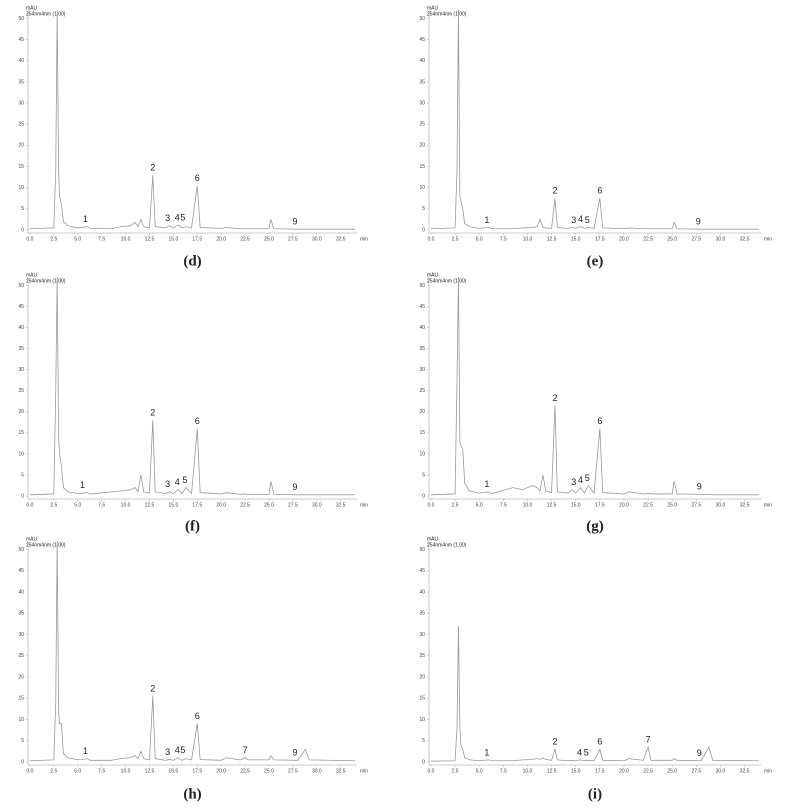 The image size is (785, 811). Describe the element at coordinates (101, 239) in the screenshot. I see `x-tick-label: 7.5` at that location.